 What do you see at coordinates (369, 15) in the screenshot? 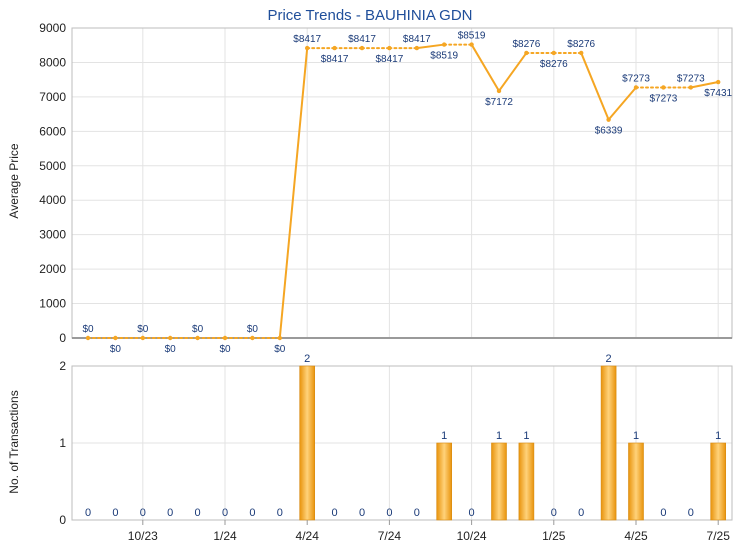
I see `chart-title: Price Trends - BAUHINIA GDN` at bounding box center [369, 15].